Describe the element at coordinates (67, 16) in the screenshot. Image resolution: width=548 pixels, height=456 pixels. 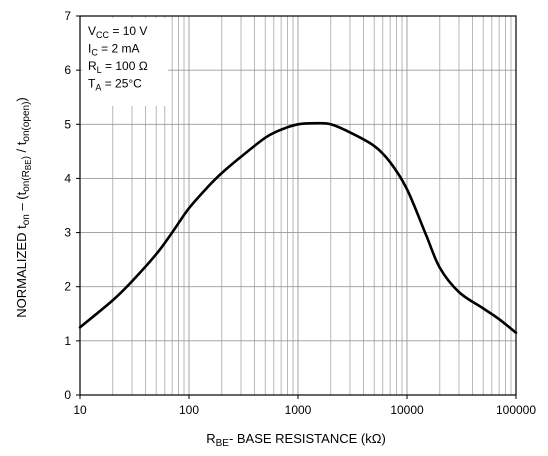
I see `y-tick-label: 7` at that location.